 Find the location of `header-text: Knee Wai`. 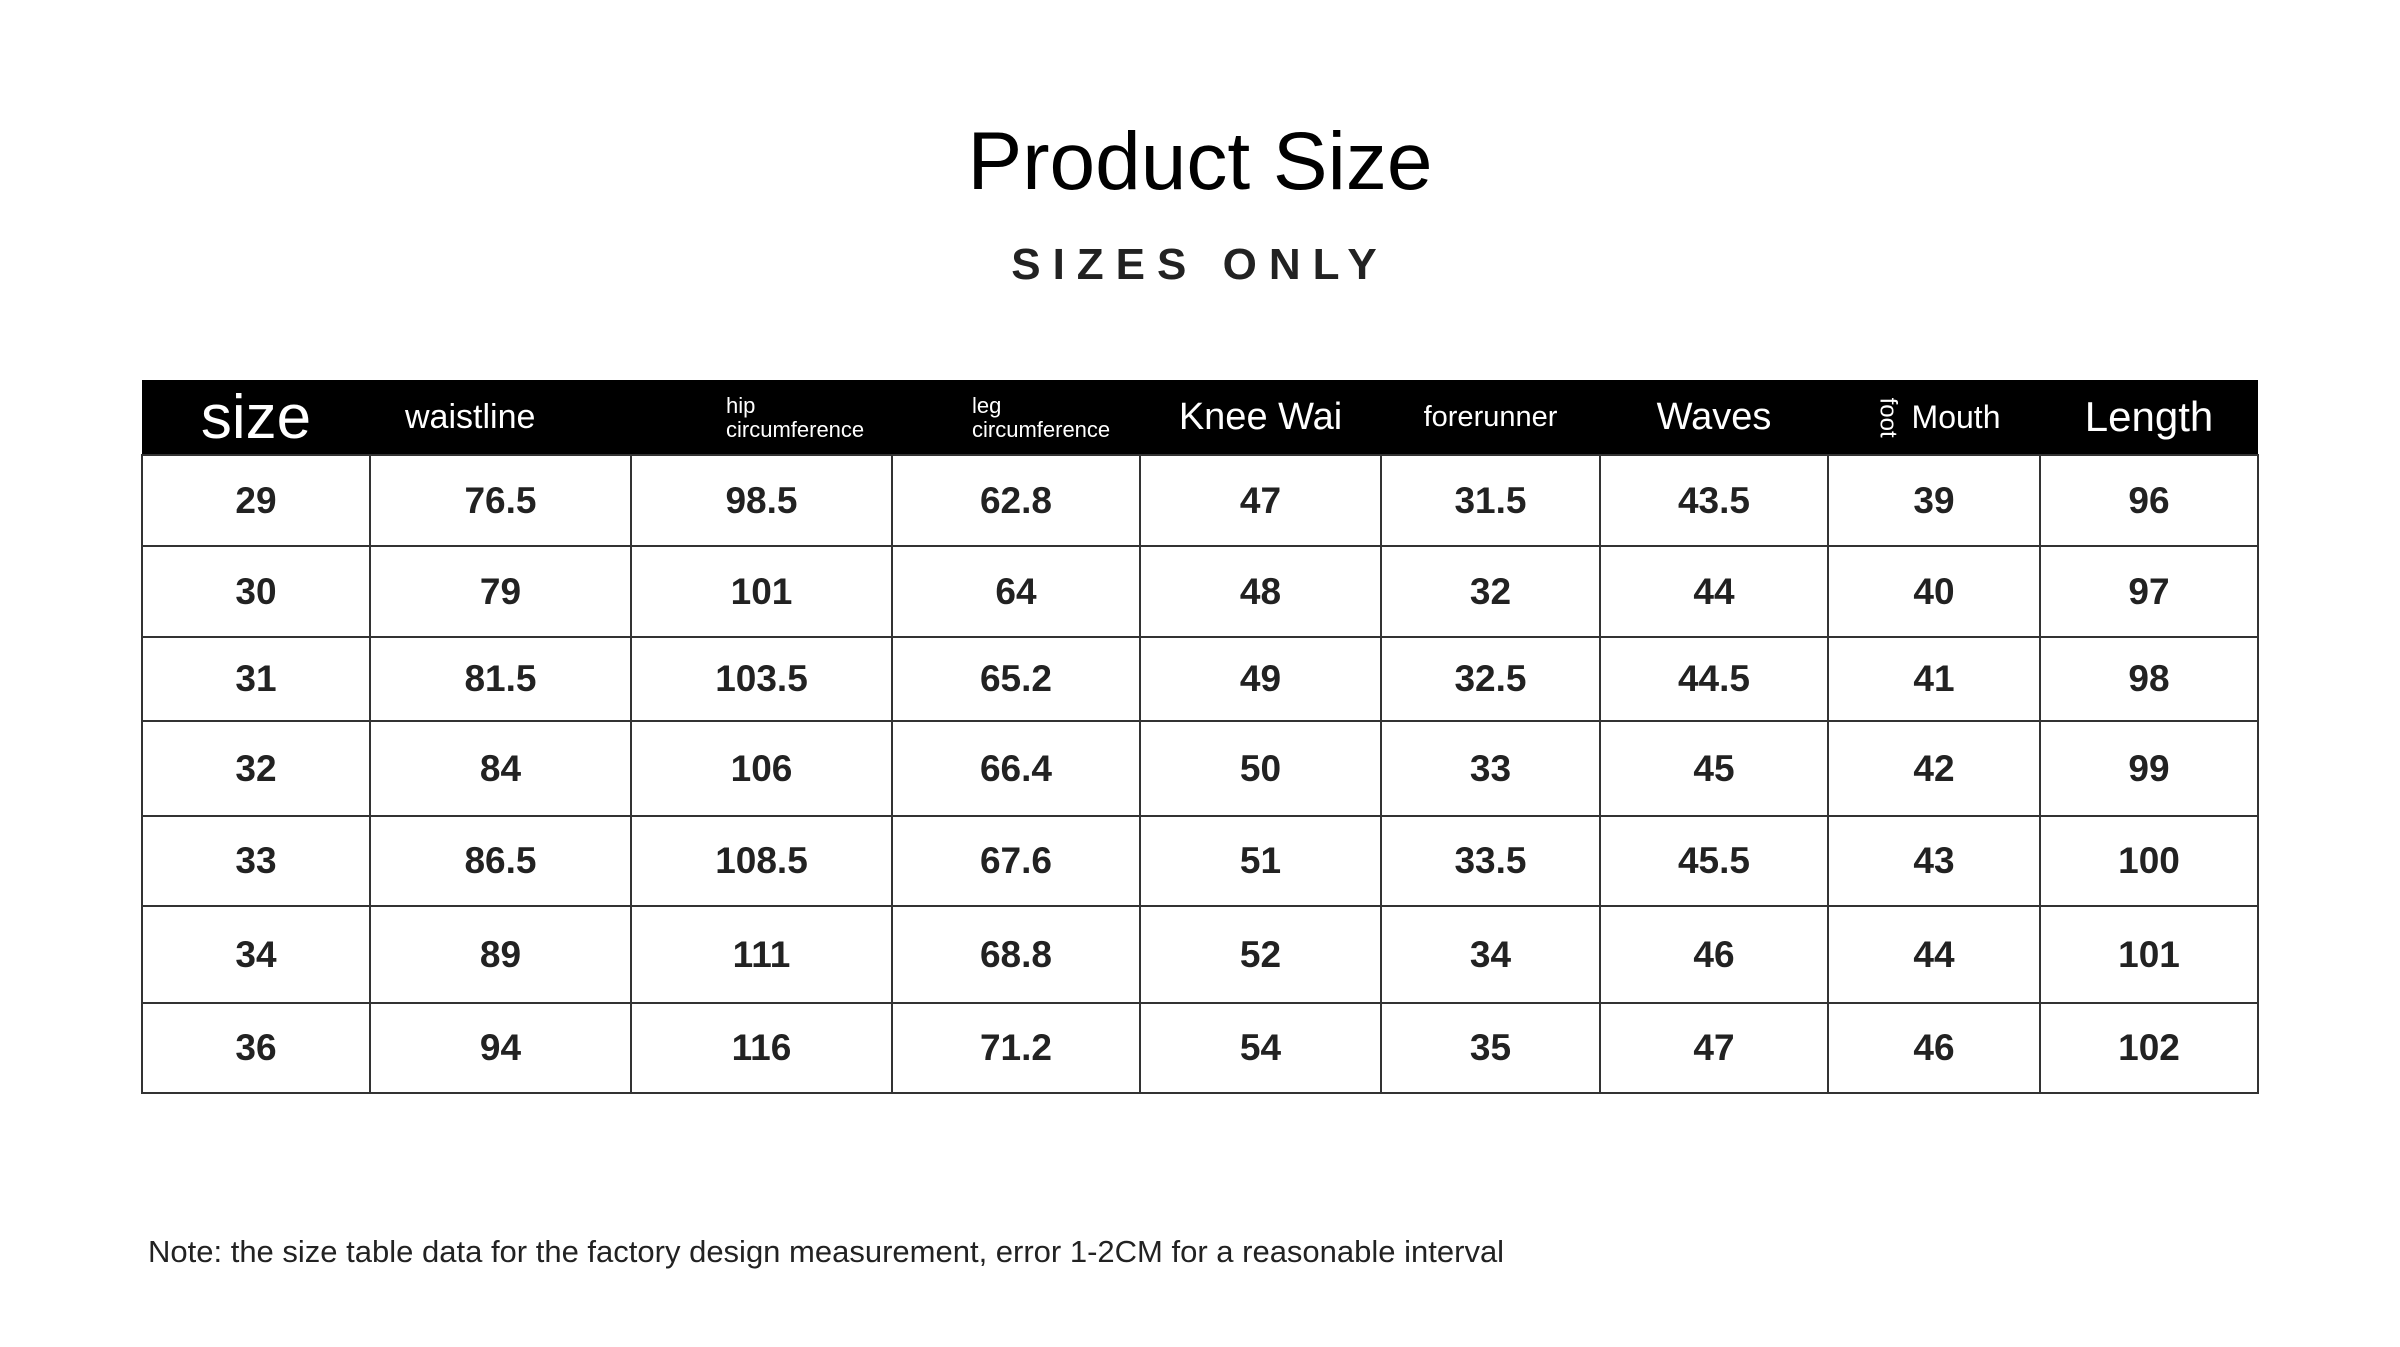

header-text: Knee Wai is located at coordinates (1260, 416).